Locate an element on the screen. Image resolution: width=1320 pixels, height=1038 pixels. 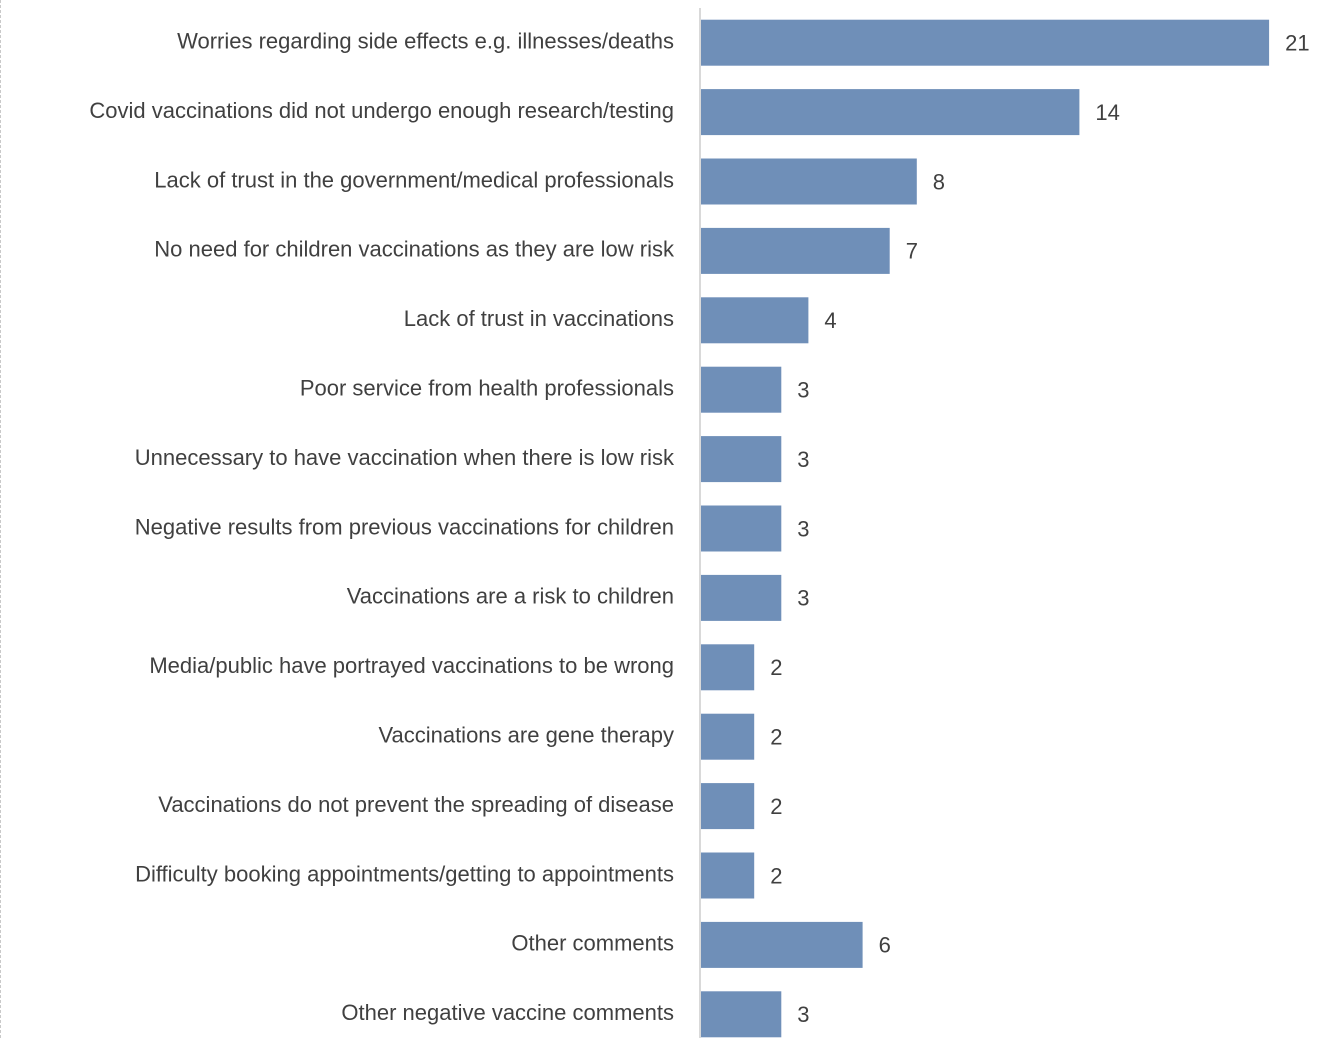
category-label: Vaccinations are gene therapy is located at coordinates (526, 735).